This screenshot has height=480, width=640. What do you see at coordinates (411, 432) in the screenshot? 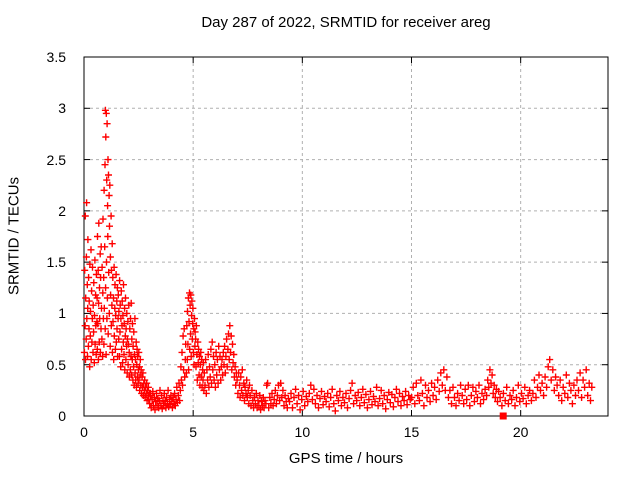
I see `x-tick-label: 15` at bounding box center [411, 432].